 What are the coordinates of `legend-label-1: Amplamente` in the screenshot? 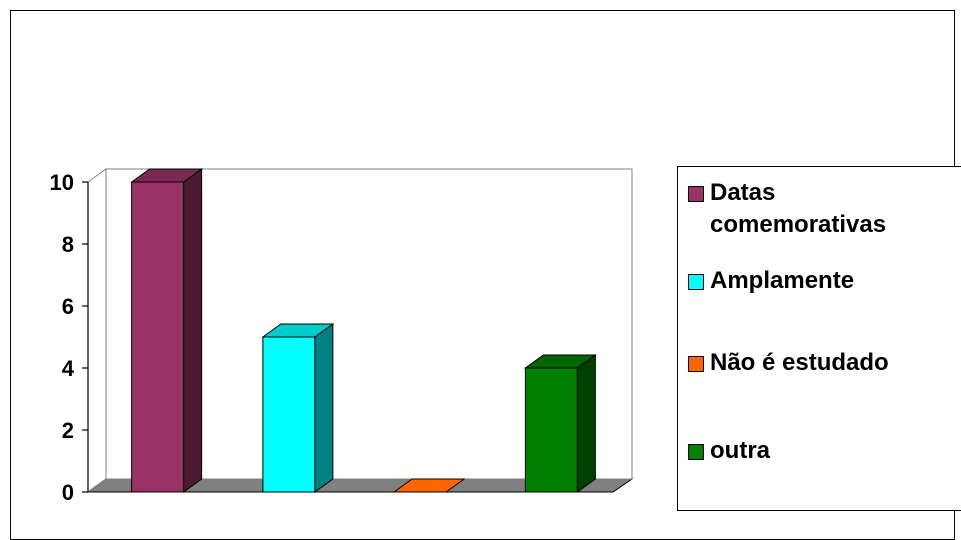 It's located at (782, 280).